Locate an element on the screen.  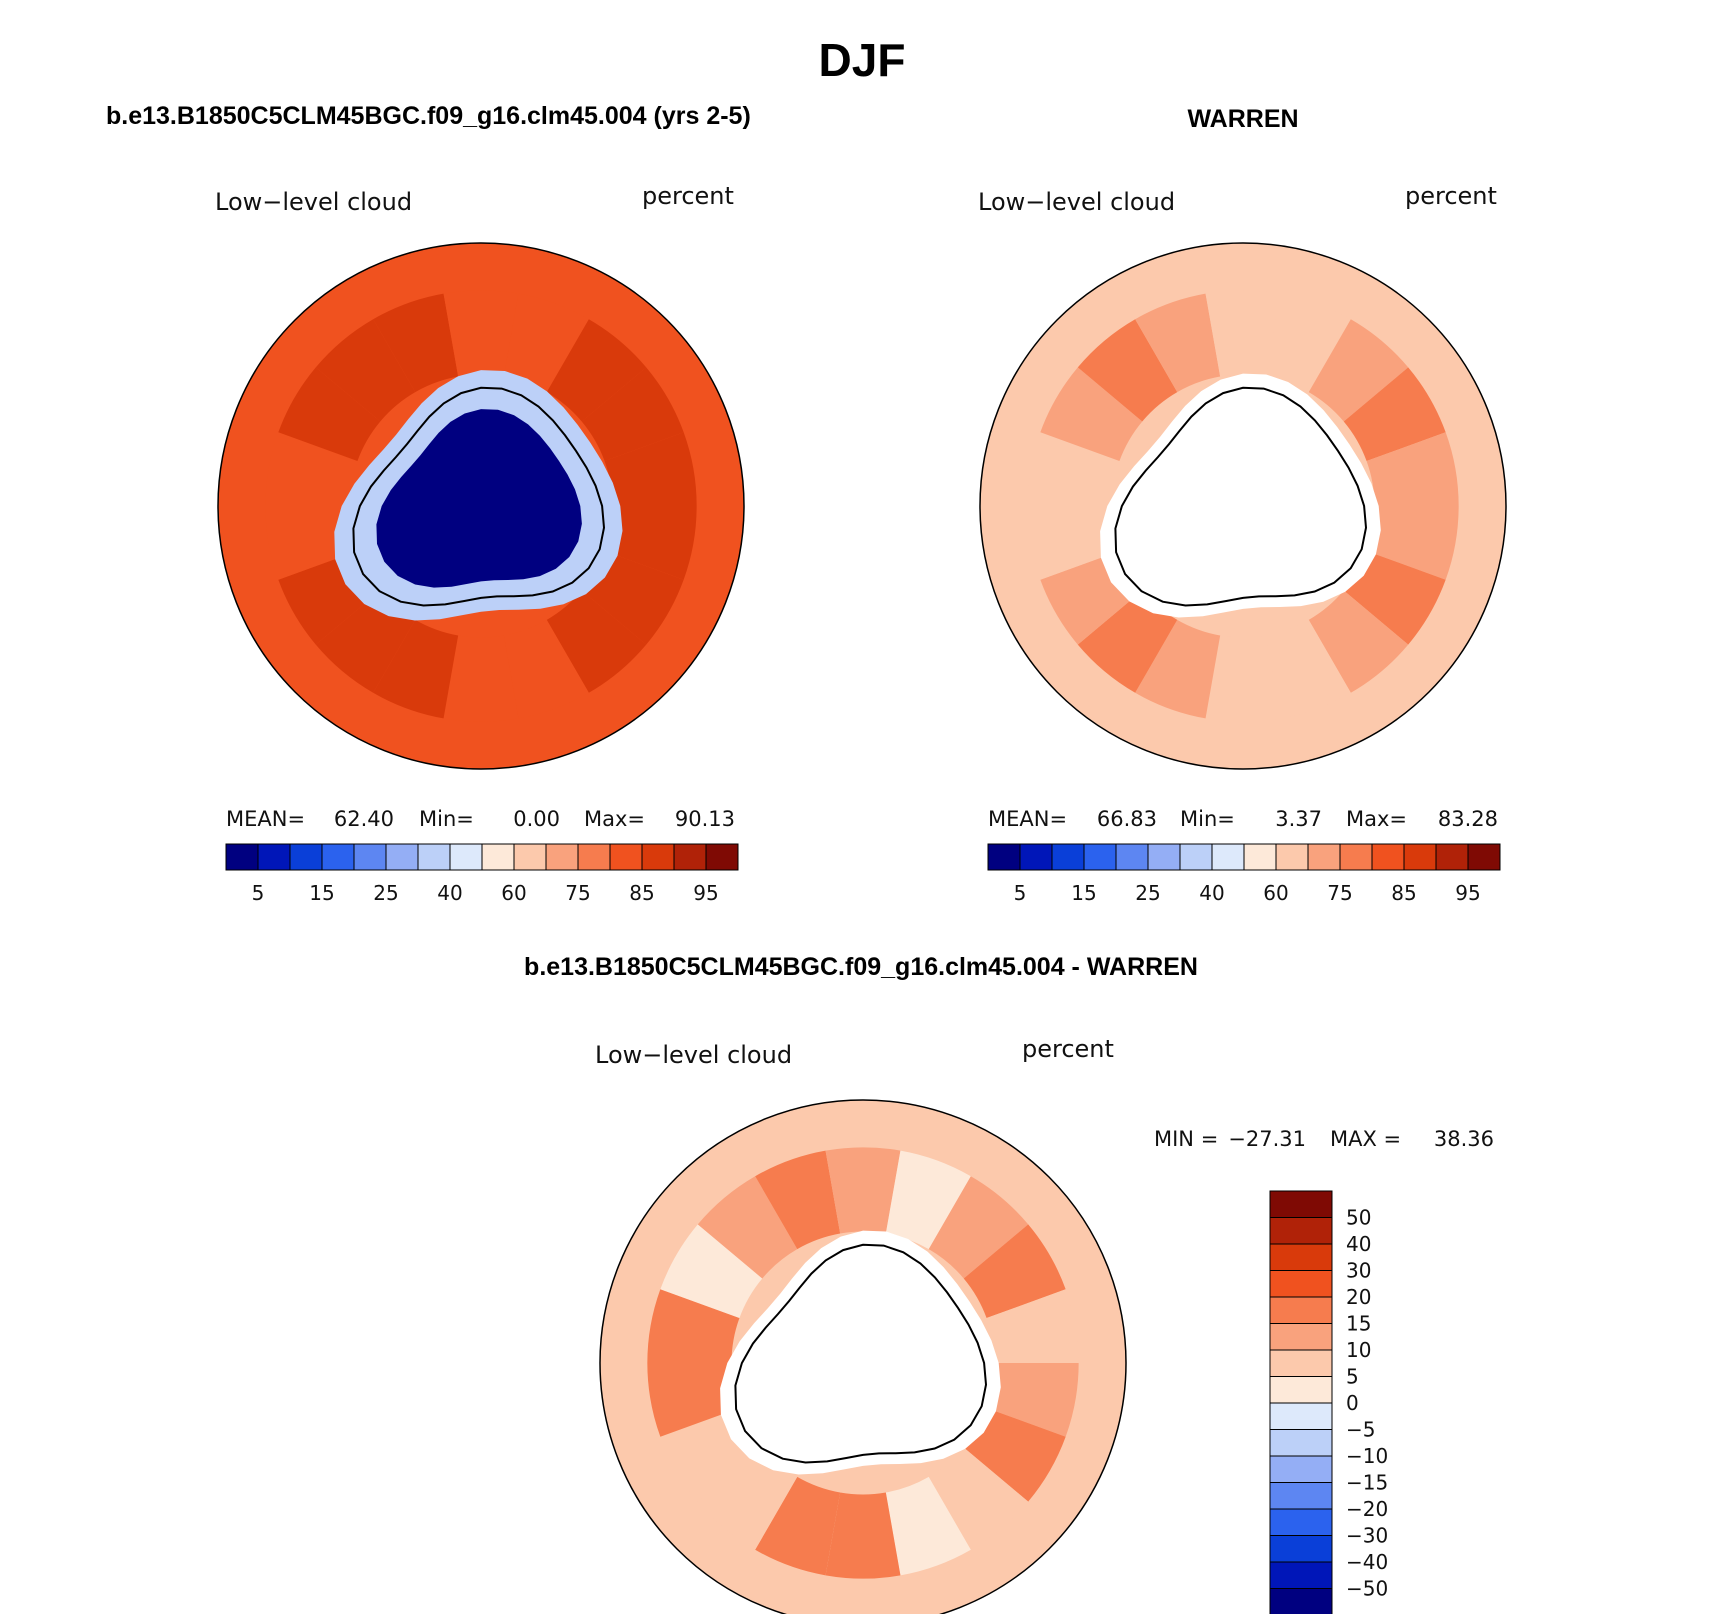
colorbar-tick-label: −15 is located at coordinates (1367, 1483).